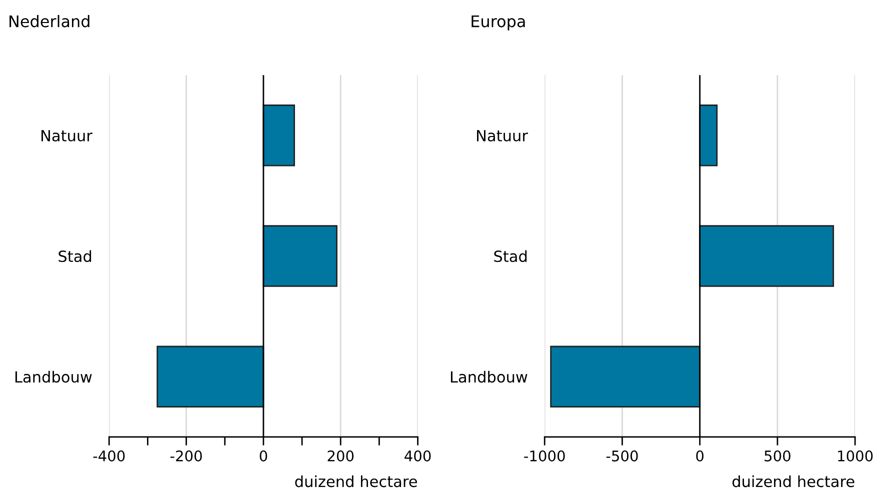 The height and width of the screenshot is (504, 887). What do you see at coordinates (855, 456) in the screenshot?
I see `x-tick-label: 1000` at bounding box center [855, 456].